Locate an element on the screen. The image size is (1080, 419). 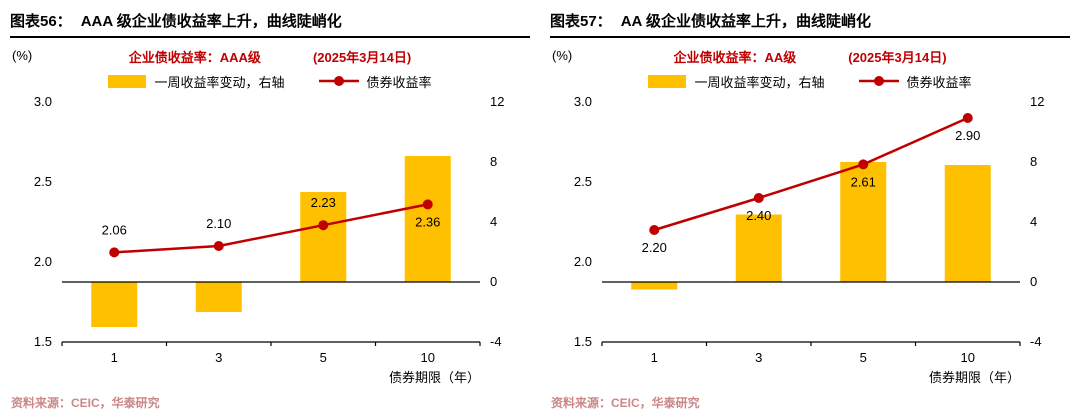
chart-subtitle: 企业债收益率：AAA级 is located at coordinates (194, 57).